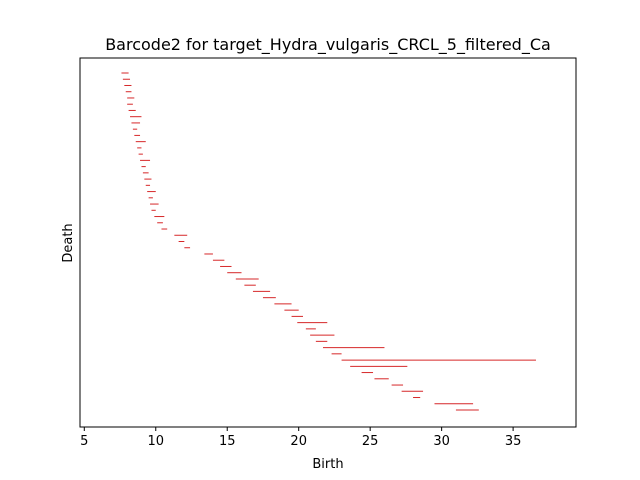 This screenshot has height=480, width=640. What do you see at coordinates (155, 441) in the screenshot?
I see `x-tick-label: 10` at bounding box center [155, 441].